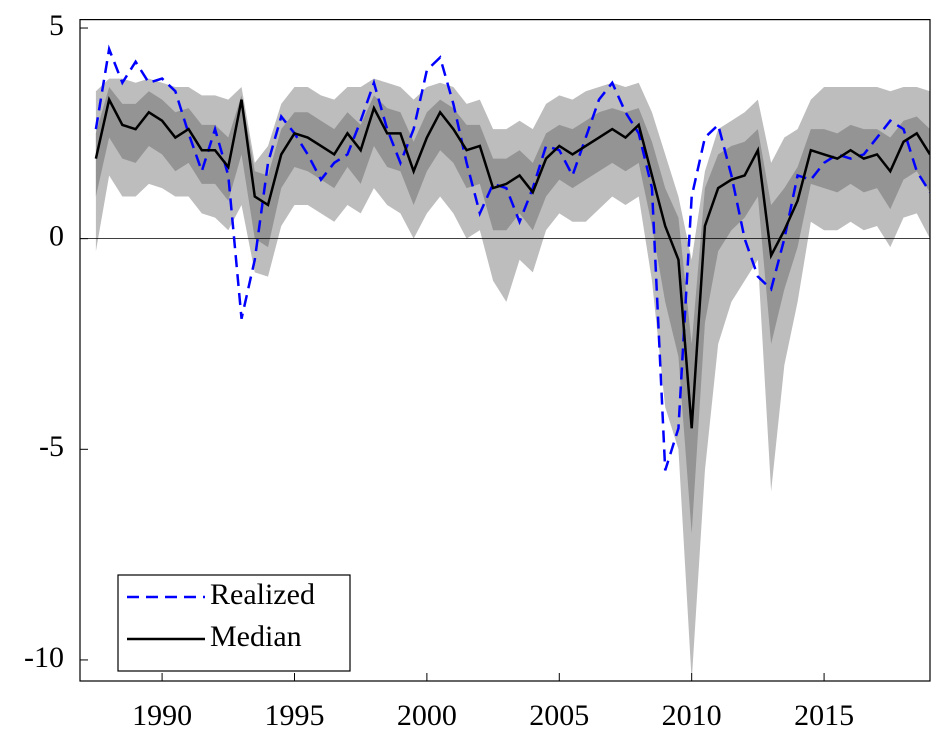 This screenshot has width=931, height=755. Describe the element at coordinates (51, 446) in the screenshot. I see `y-tick-label: -5` at that location.